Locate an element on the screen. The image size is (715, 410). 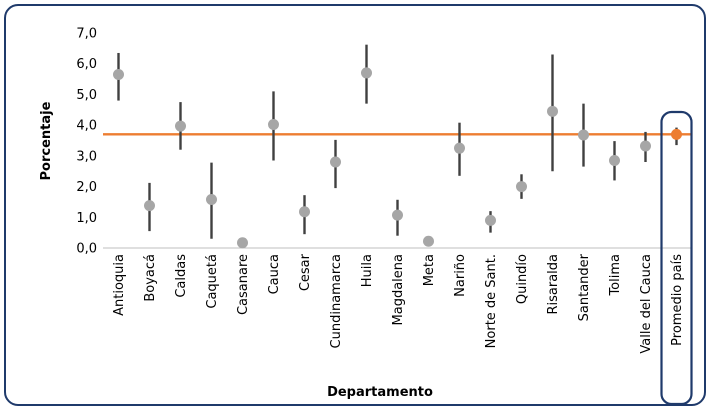
x-tick-label: Caldas is located at coordinates (181, 276).